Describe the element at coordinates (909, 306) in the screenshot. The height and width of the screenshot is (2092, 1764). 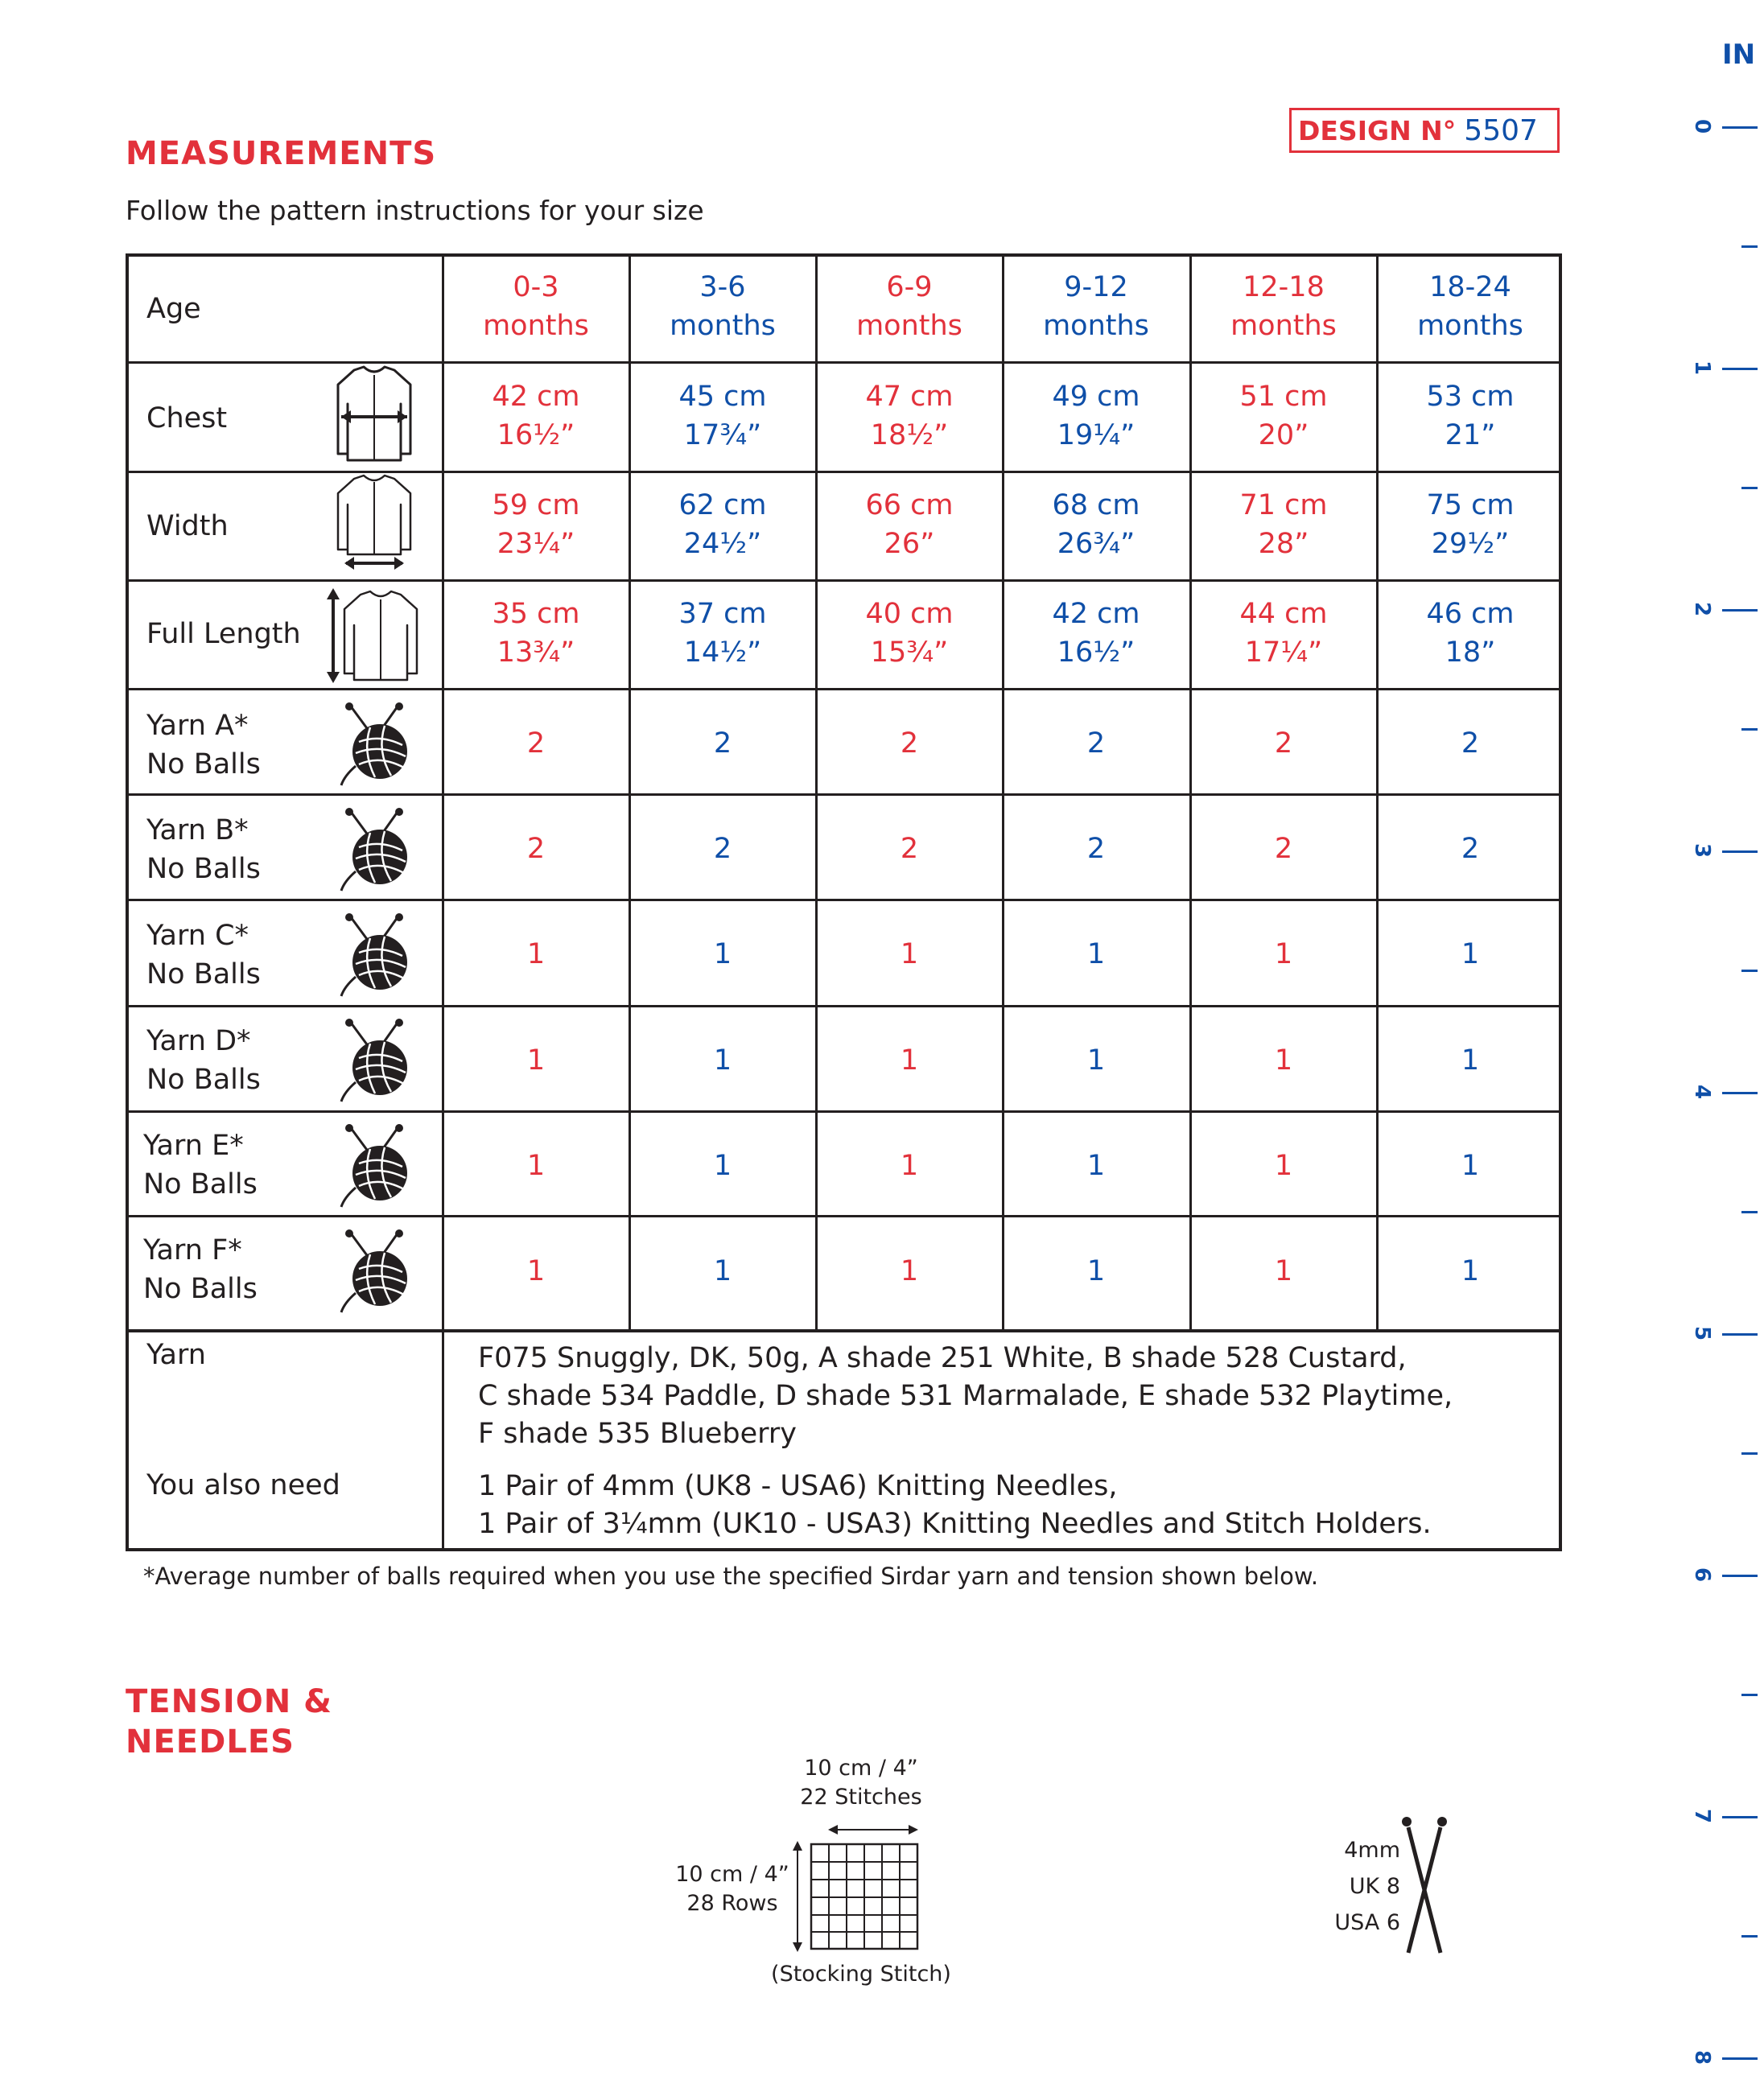
I see `size-header: 6-9 months` at that location.